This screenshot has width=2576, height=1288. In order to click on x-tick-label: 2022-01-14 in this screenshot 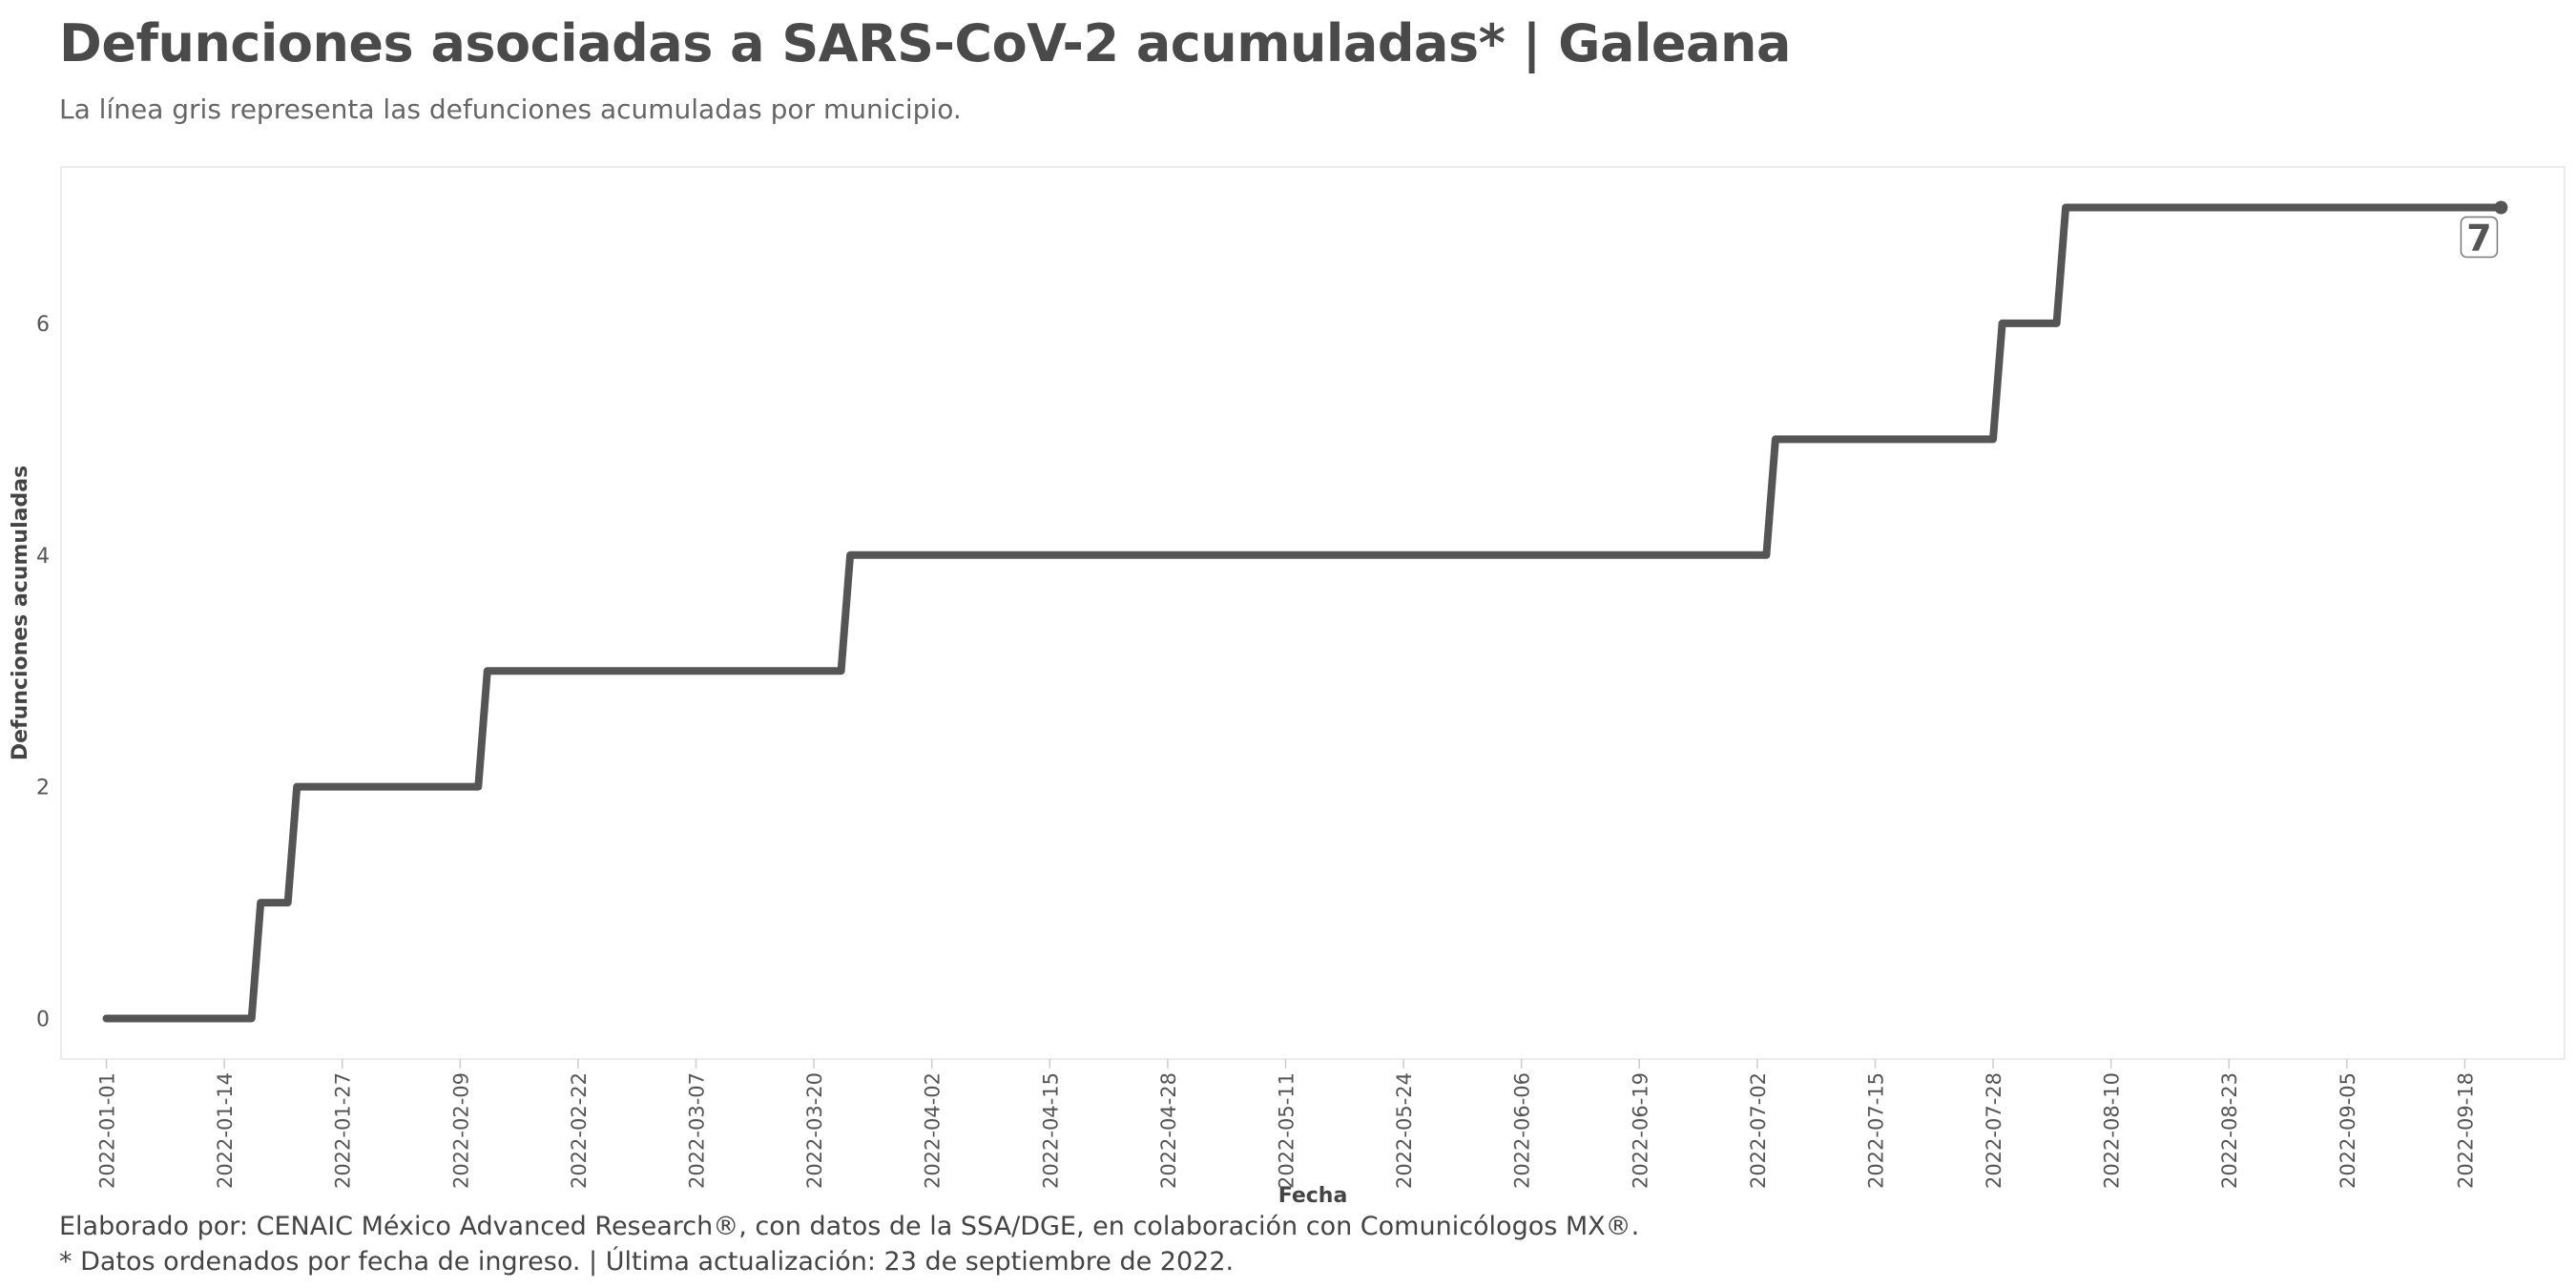, I will do `click(225, 1130)`.